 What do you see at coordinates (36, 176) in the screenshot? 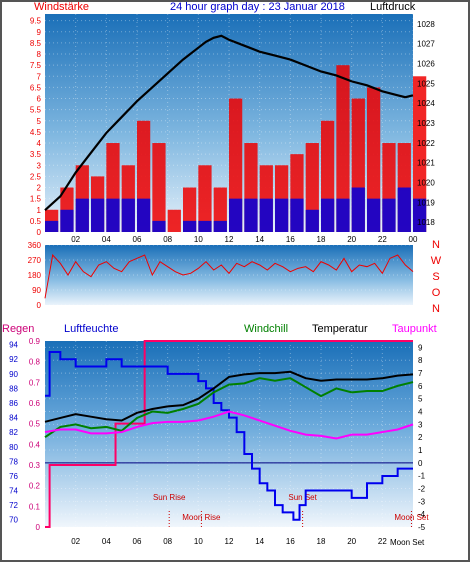
I see `wind-tick-label: 2.5` at bounding box center [36, 176].